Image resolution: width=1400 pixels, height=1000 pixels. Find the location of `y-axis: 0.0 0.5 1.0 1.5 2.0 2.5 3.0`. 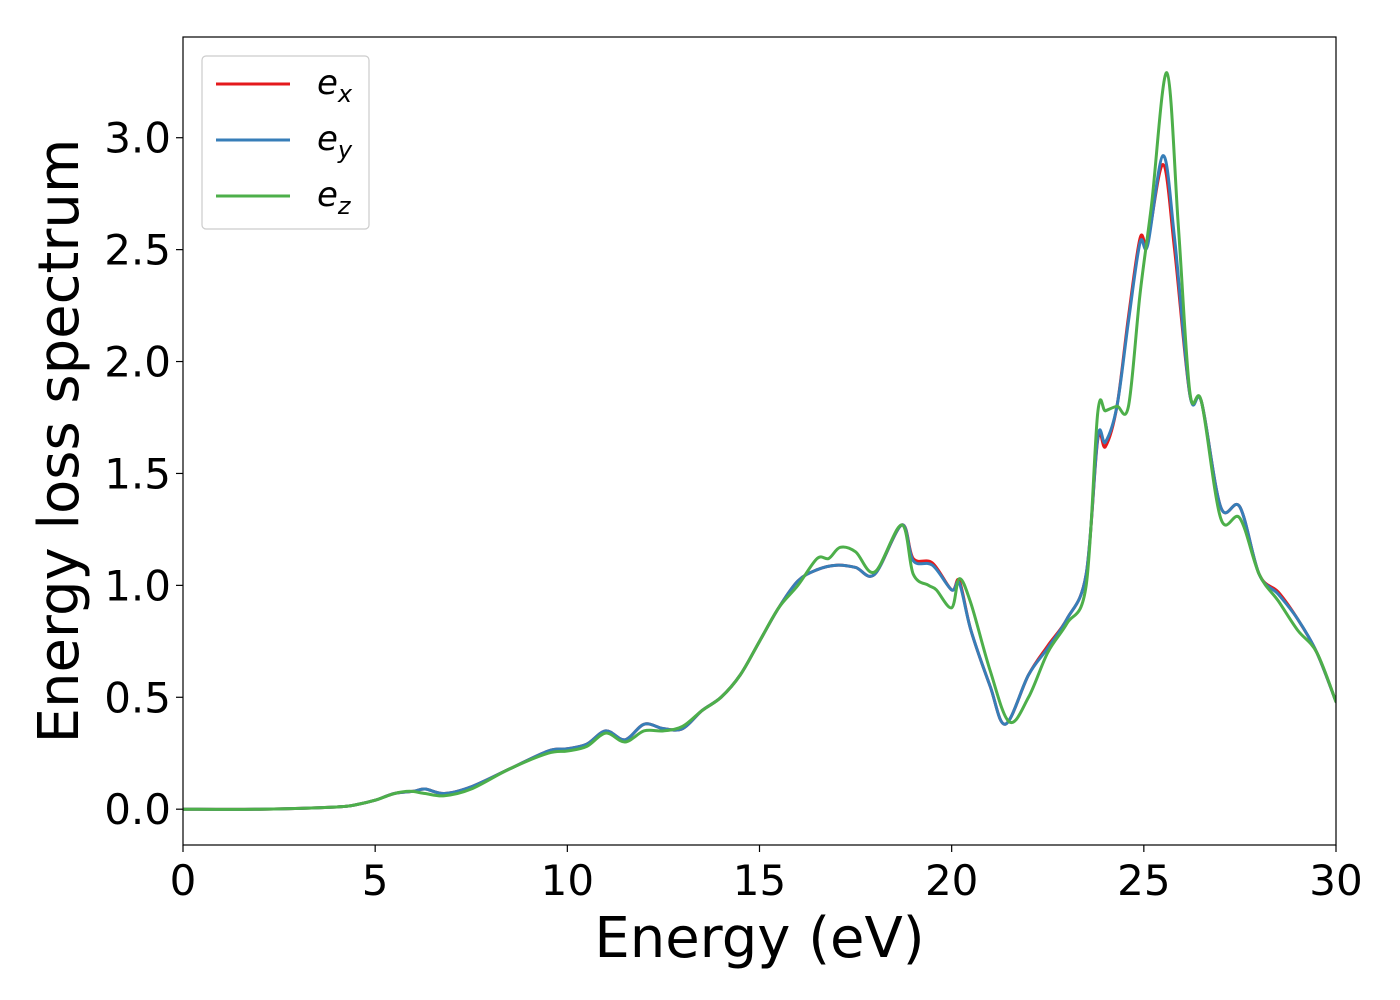

y-axis: 0.0 0.5 1.0 1.5 2.0 2.5 3.0 is located at coordinates (143, 474).